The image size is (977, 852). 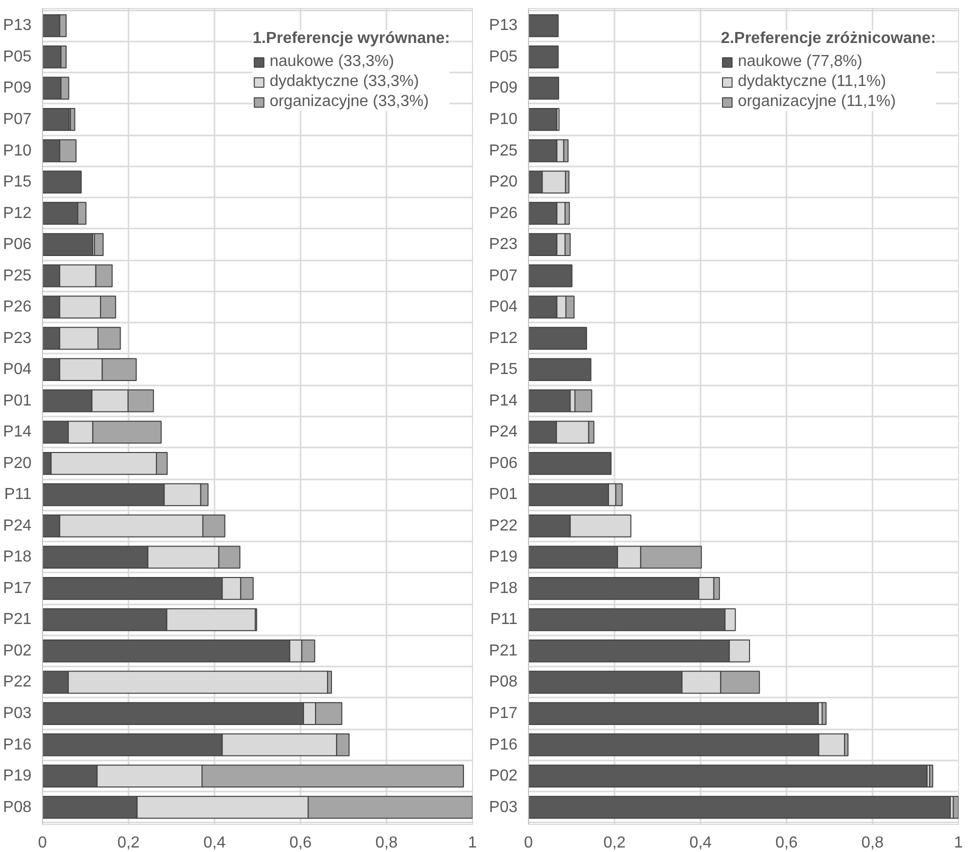 I want to click on legend-label: naukowe (33,3%), so click(x=332, y=62).